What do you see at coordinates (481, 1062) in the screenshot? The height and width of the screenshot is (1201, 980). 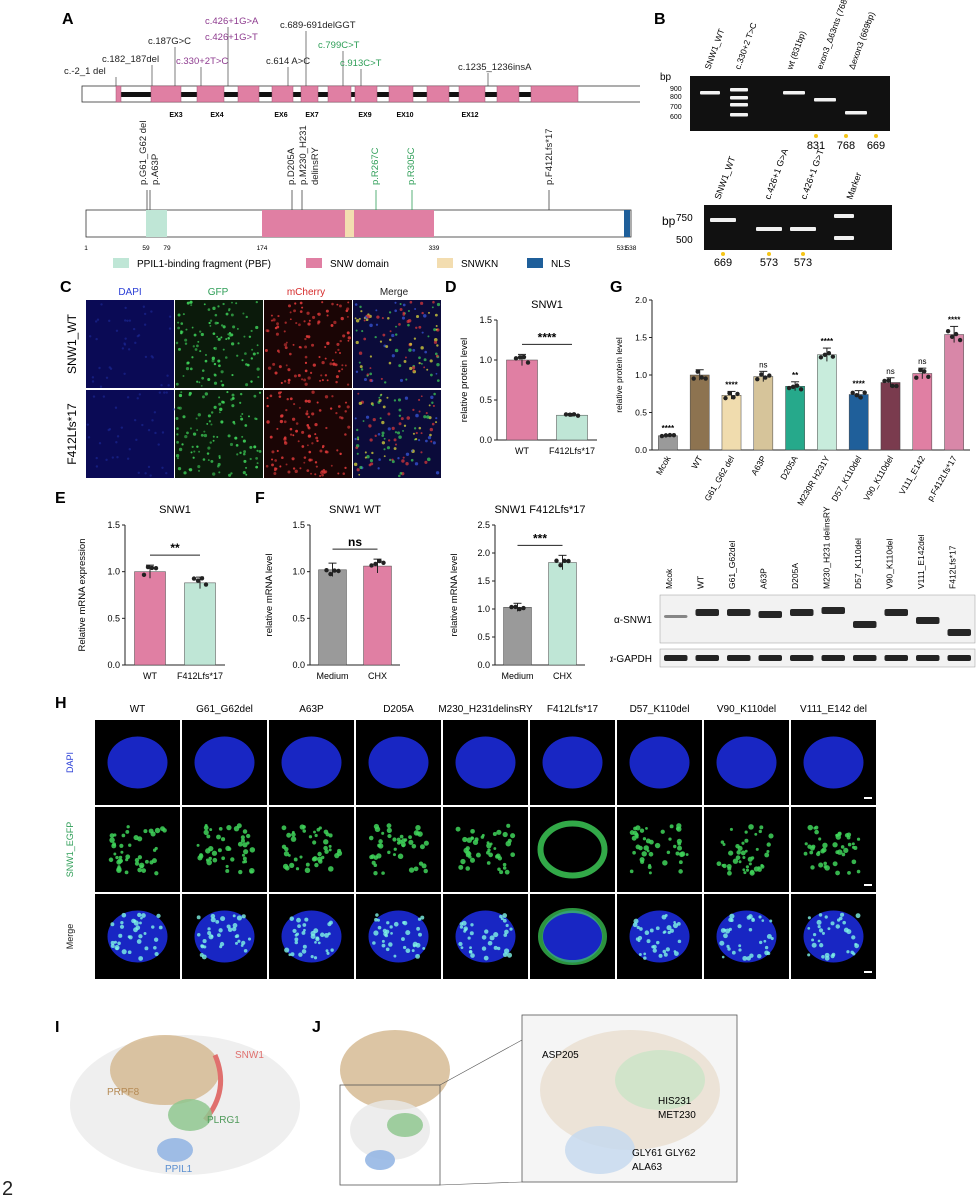 I see `zoom-line` at bounding box center [481, 1062].